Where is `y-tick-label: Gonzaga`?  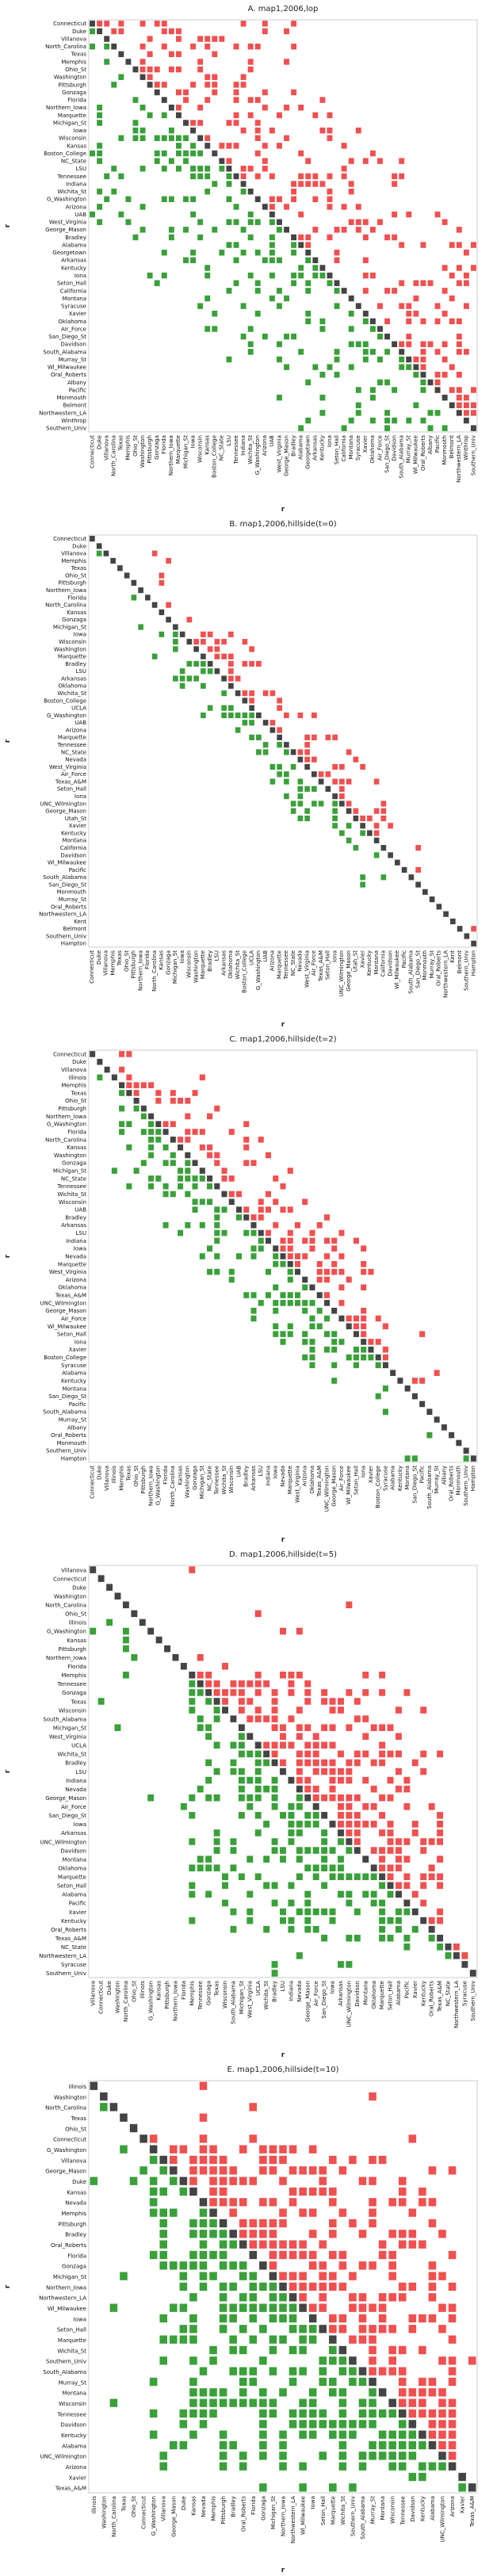 y-tick-label: Gonzaga is located at coordinates (74, 93).